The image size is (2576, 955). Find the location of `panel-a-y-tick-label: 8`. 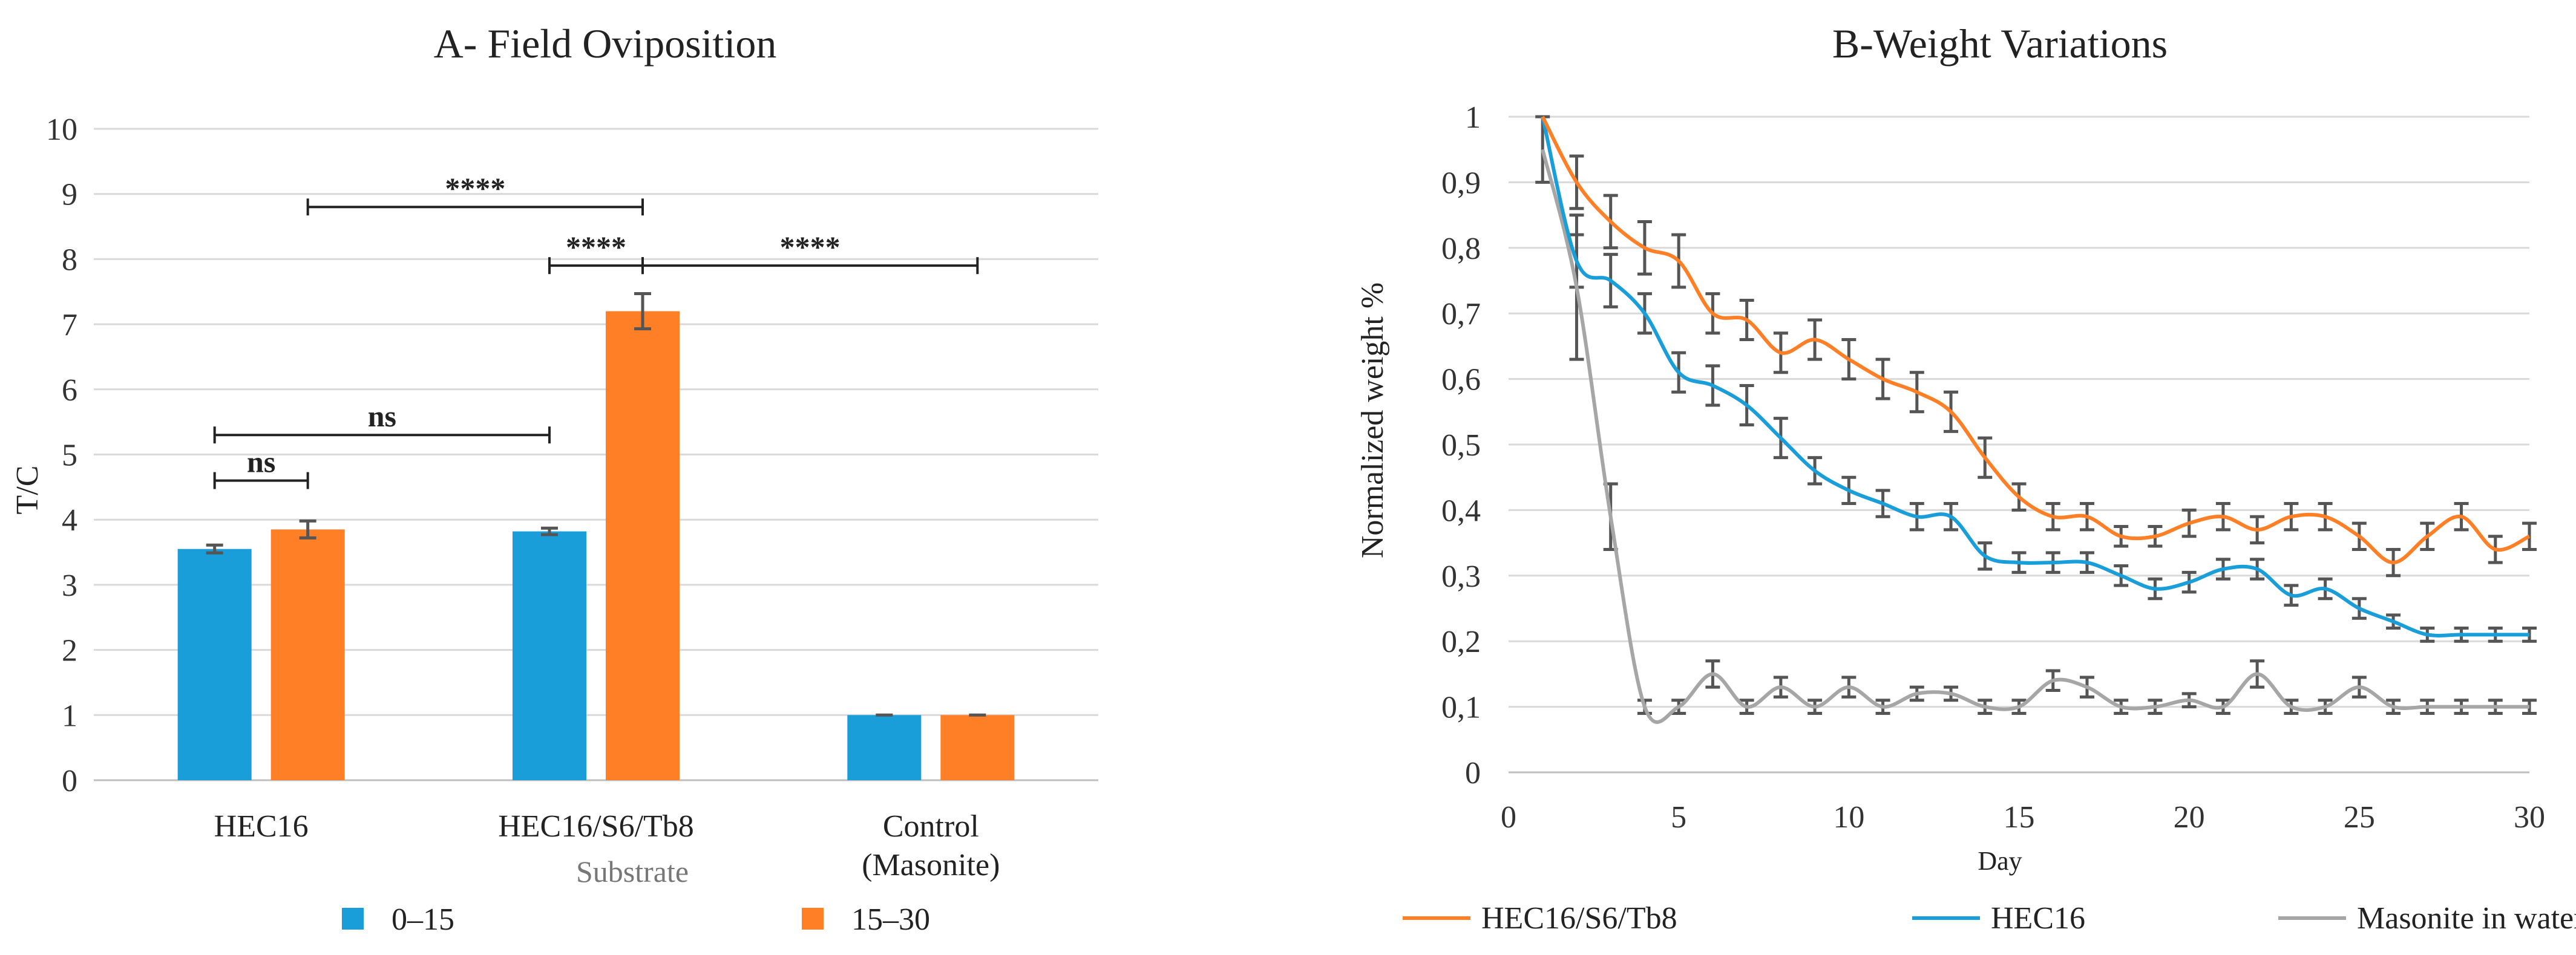

panel-a-y-tick-label: 8 is located at coordinates (69, 260).